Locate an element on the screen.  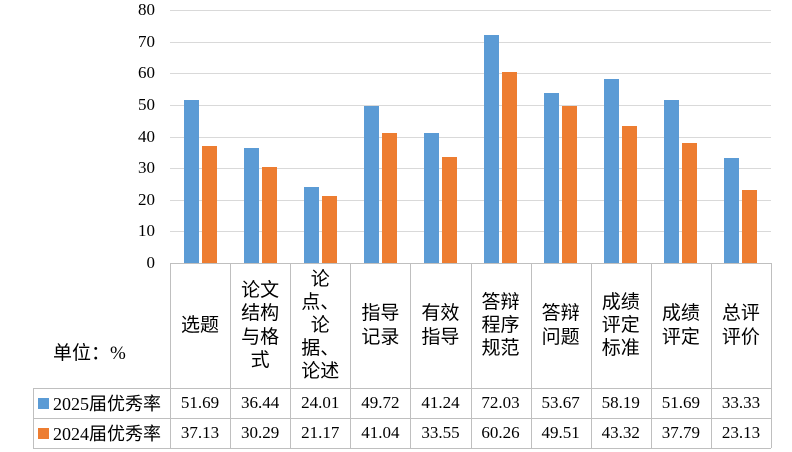
legend-row: 2025届优秀率 is located at coordinates (101, 403).